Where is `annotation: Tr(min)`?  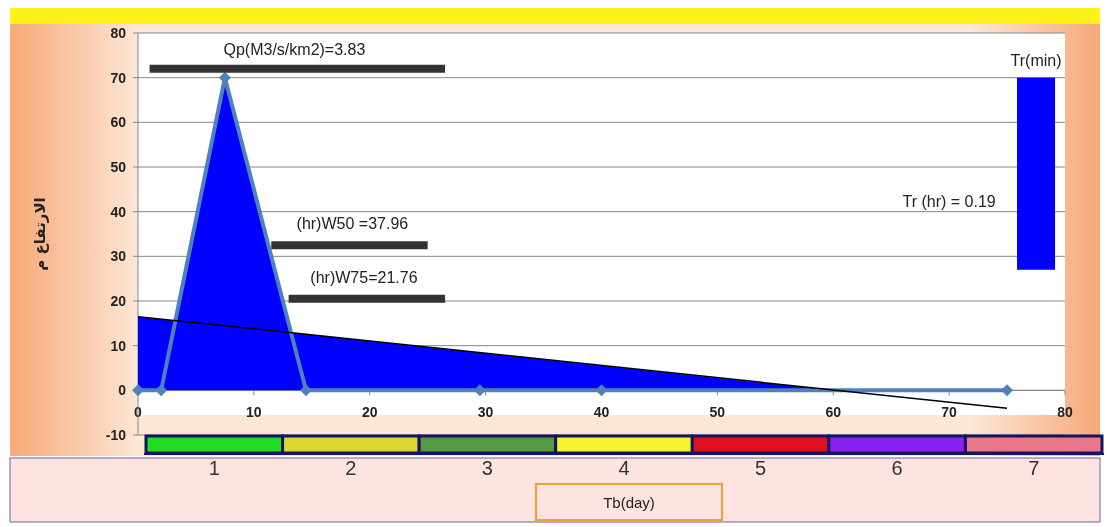
annotation: Tr(min) is located at coordinates (1036, 60).